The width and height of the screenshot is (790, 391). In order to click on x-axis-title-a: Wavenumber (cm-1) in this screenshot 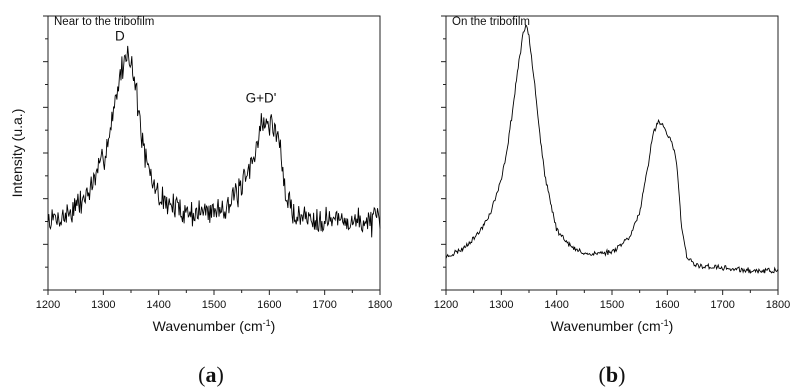, I will do `click(214, 326)`.